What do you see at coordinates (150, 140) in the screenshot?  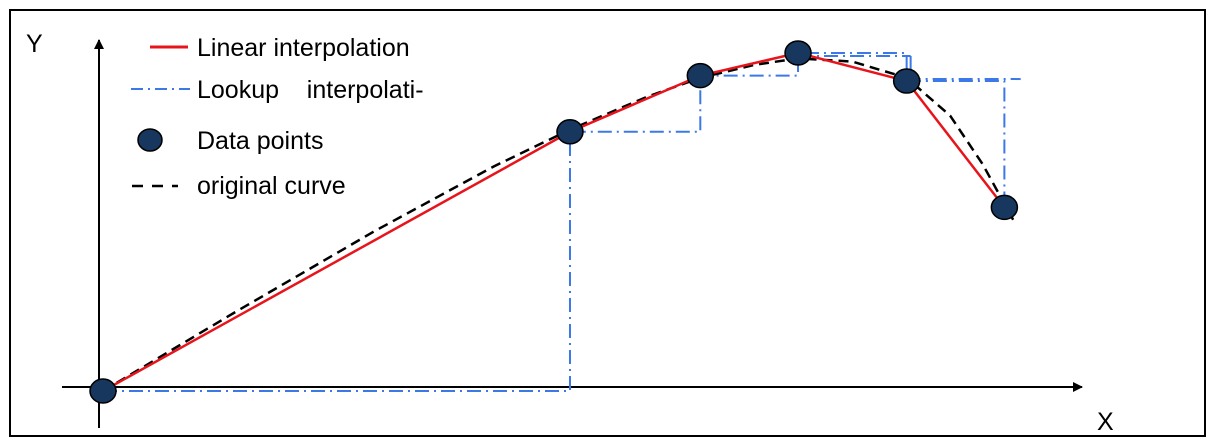 I see `legend-swatch-points` at bounding box center [150, 140].